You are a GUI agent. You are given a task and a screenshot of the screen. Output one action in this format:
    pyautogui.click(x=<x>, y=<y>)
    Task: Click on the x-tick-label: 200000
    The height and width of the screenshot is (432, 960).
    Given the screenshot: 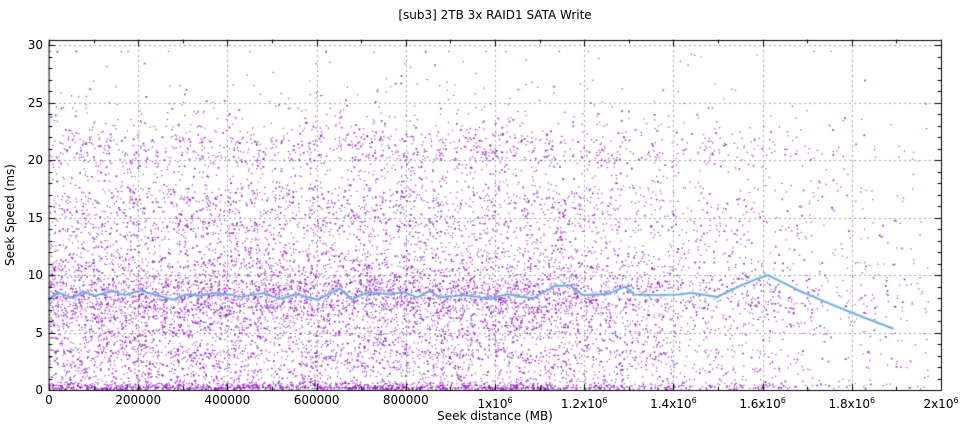 What is the action you would take?
    pyautogui.click(x=138, y=400)
    